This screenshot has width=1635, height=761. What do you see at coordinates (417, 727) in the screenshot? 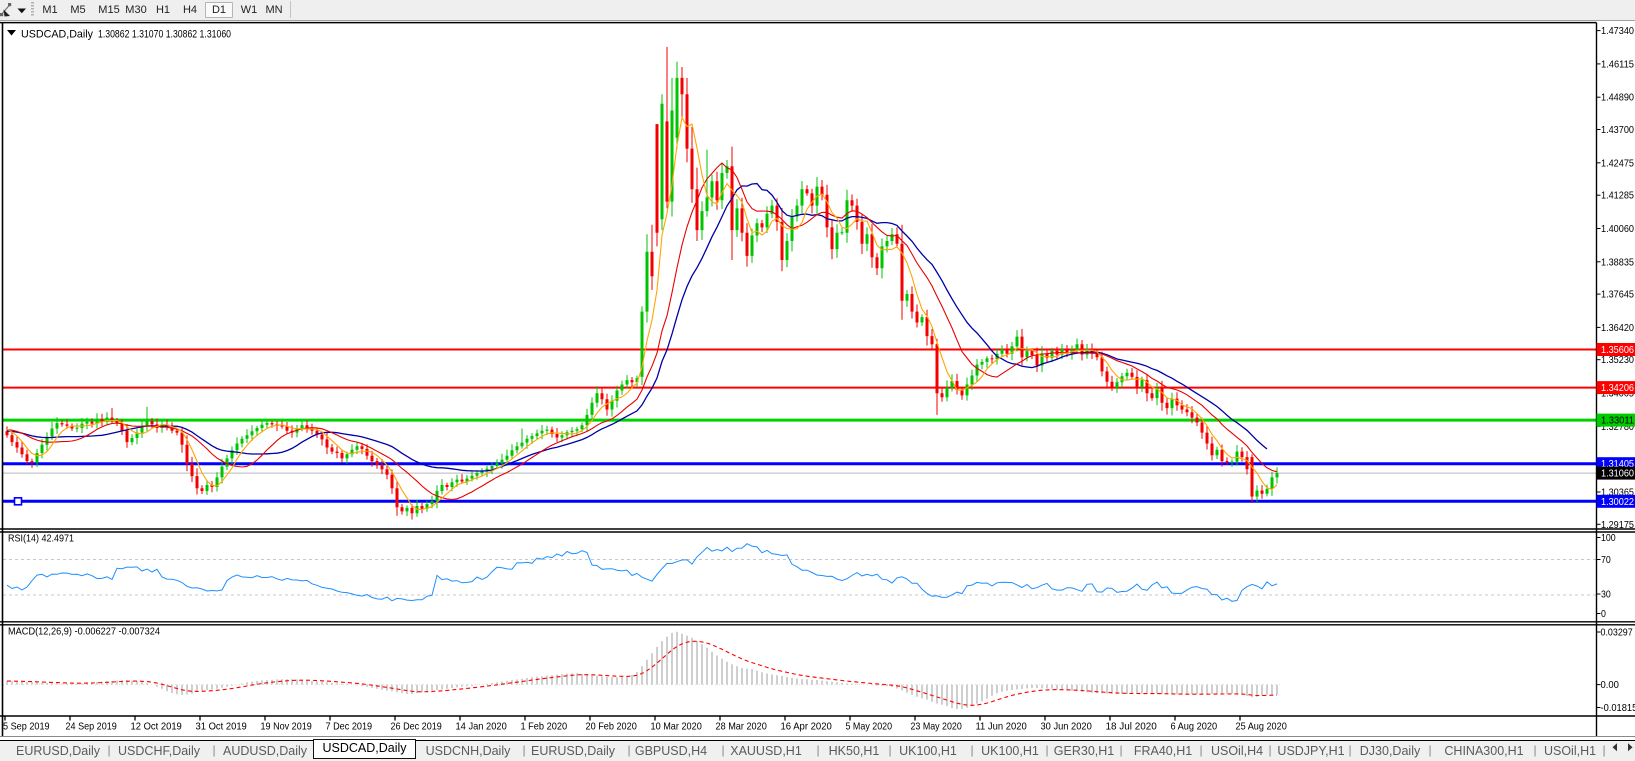
I see `svg-text: 26 Dec 2019` at bounding box center [417, 727].